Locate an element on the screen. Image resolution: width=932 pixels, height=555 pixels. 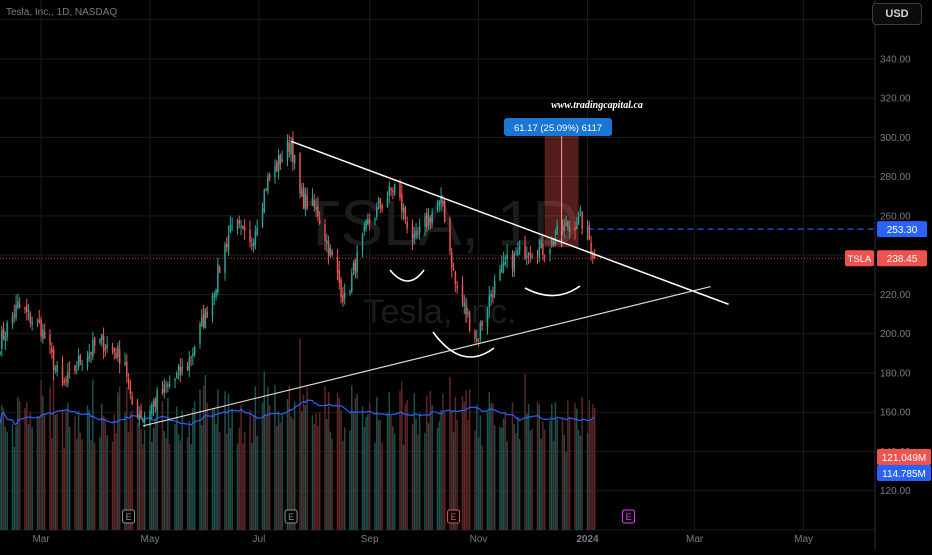
watermark: TSLA, 1D Tesla, Inc. is located at coordinates (439, 259).